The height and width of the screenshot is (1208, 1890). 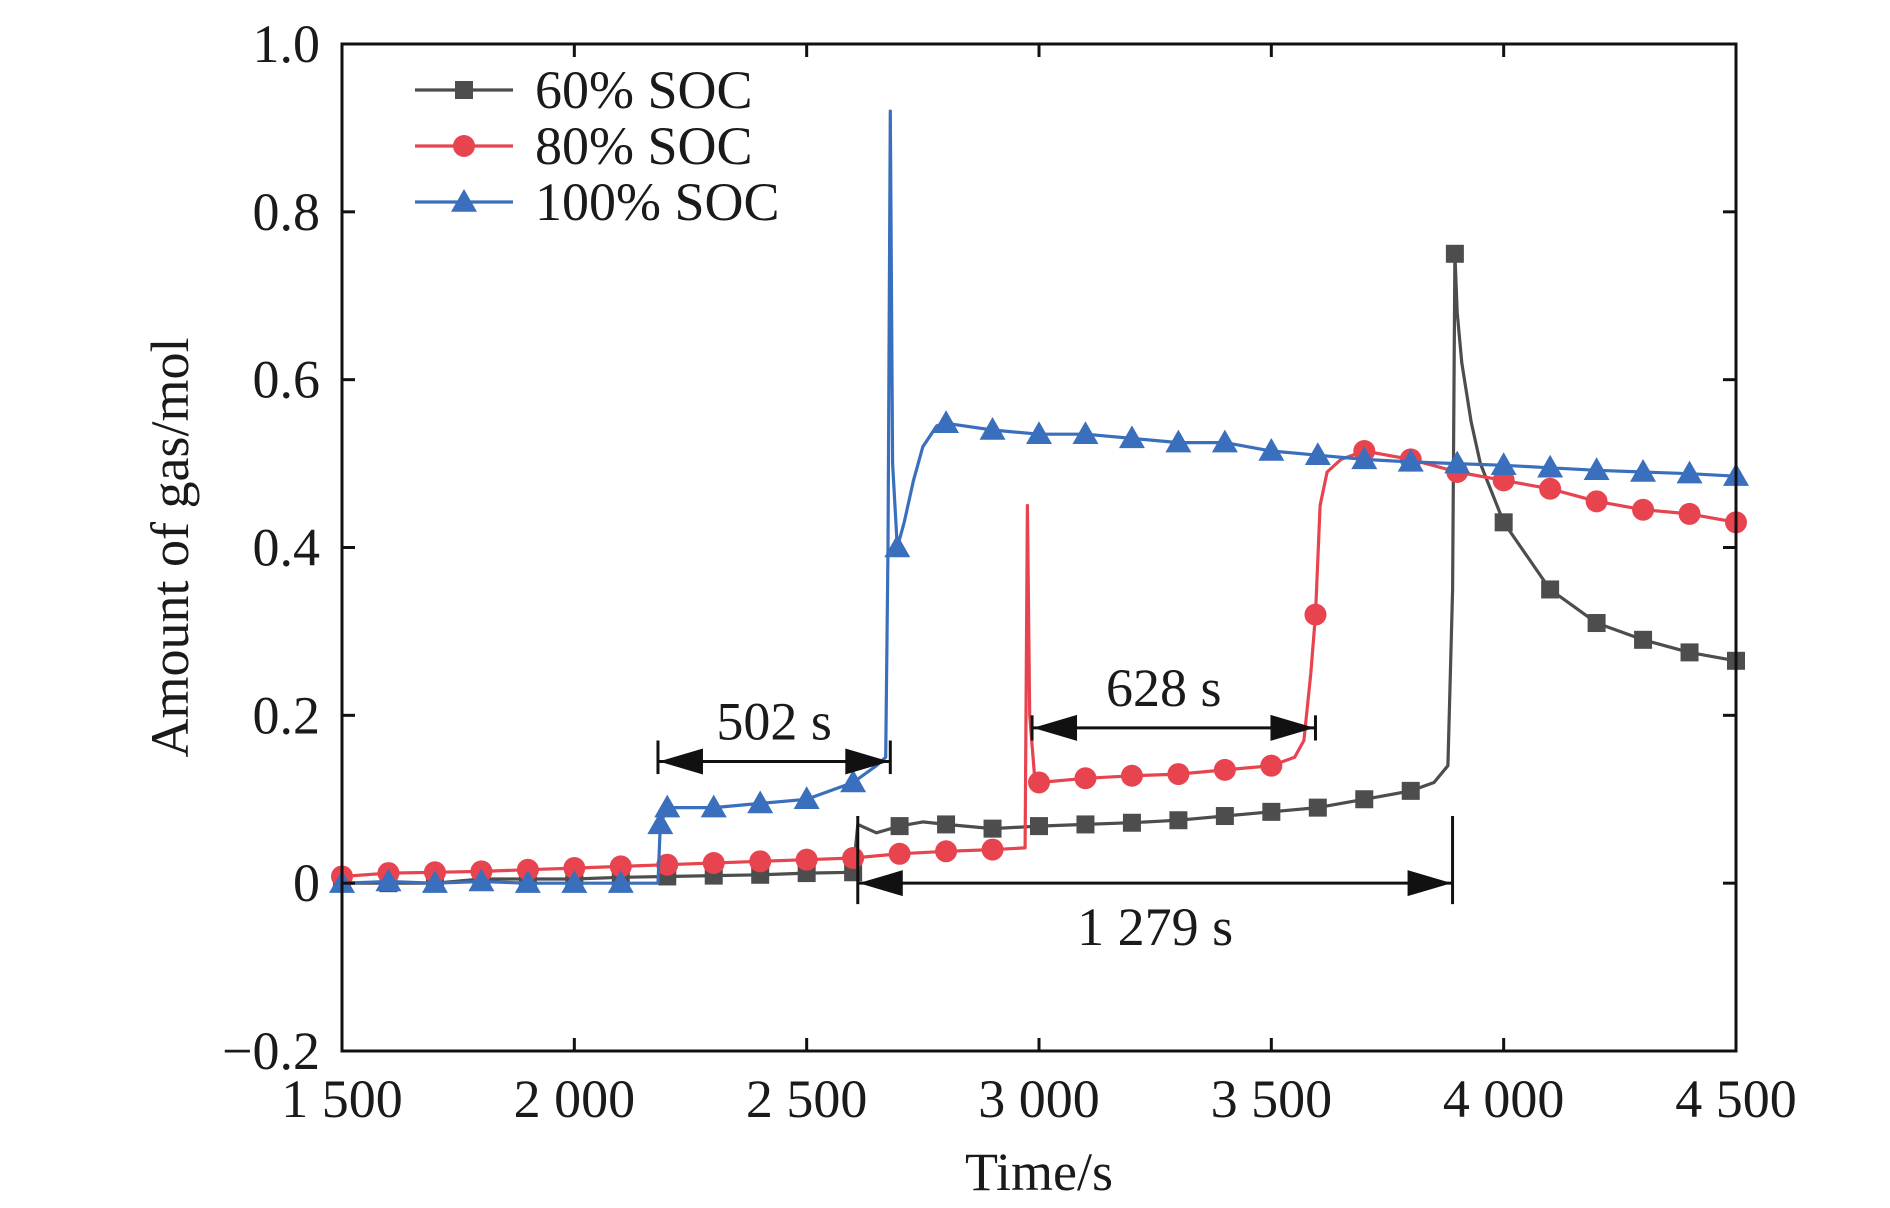 I want to click on legend-entry-0: 60% SOC, so click(x=584, y=90).